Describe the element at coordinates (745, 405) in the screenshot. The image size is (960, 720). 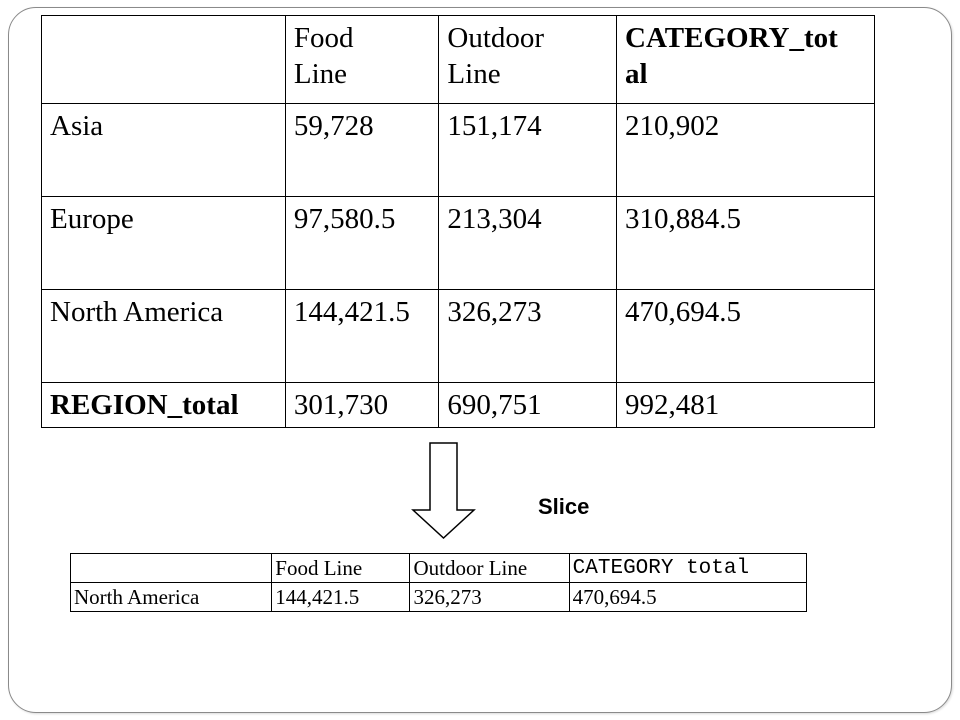
I see `row-total: 992,481` at that location.